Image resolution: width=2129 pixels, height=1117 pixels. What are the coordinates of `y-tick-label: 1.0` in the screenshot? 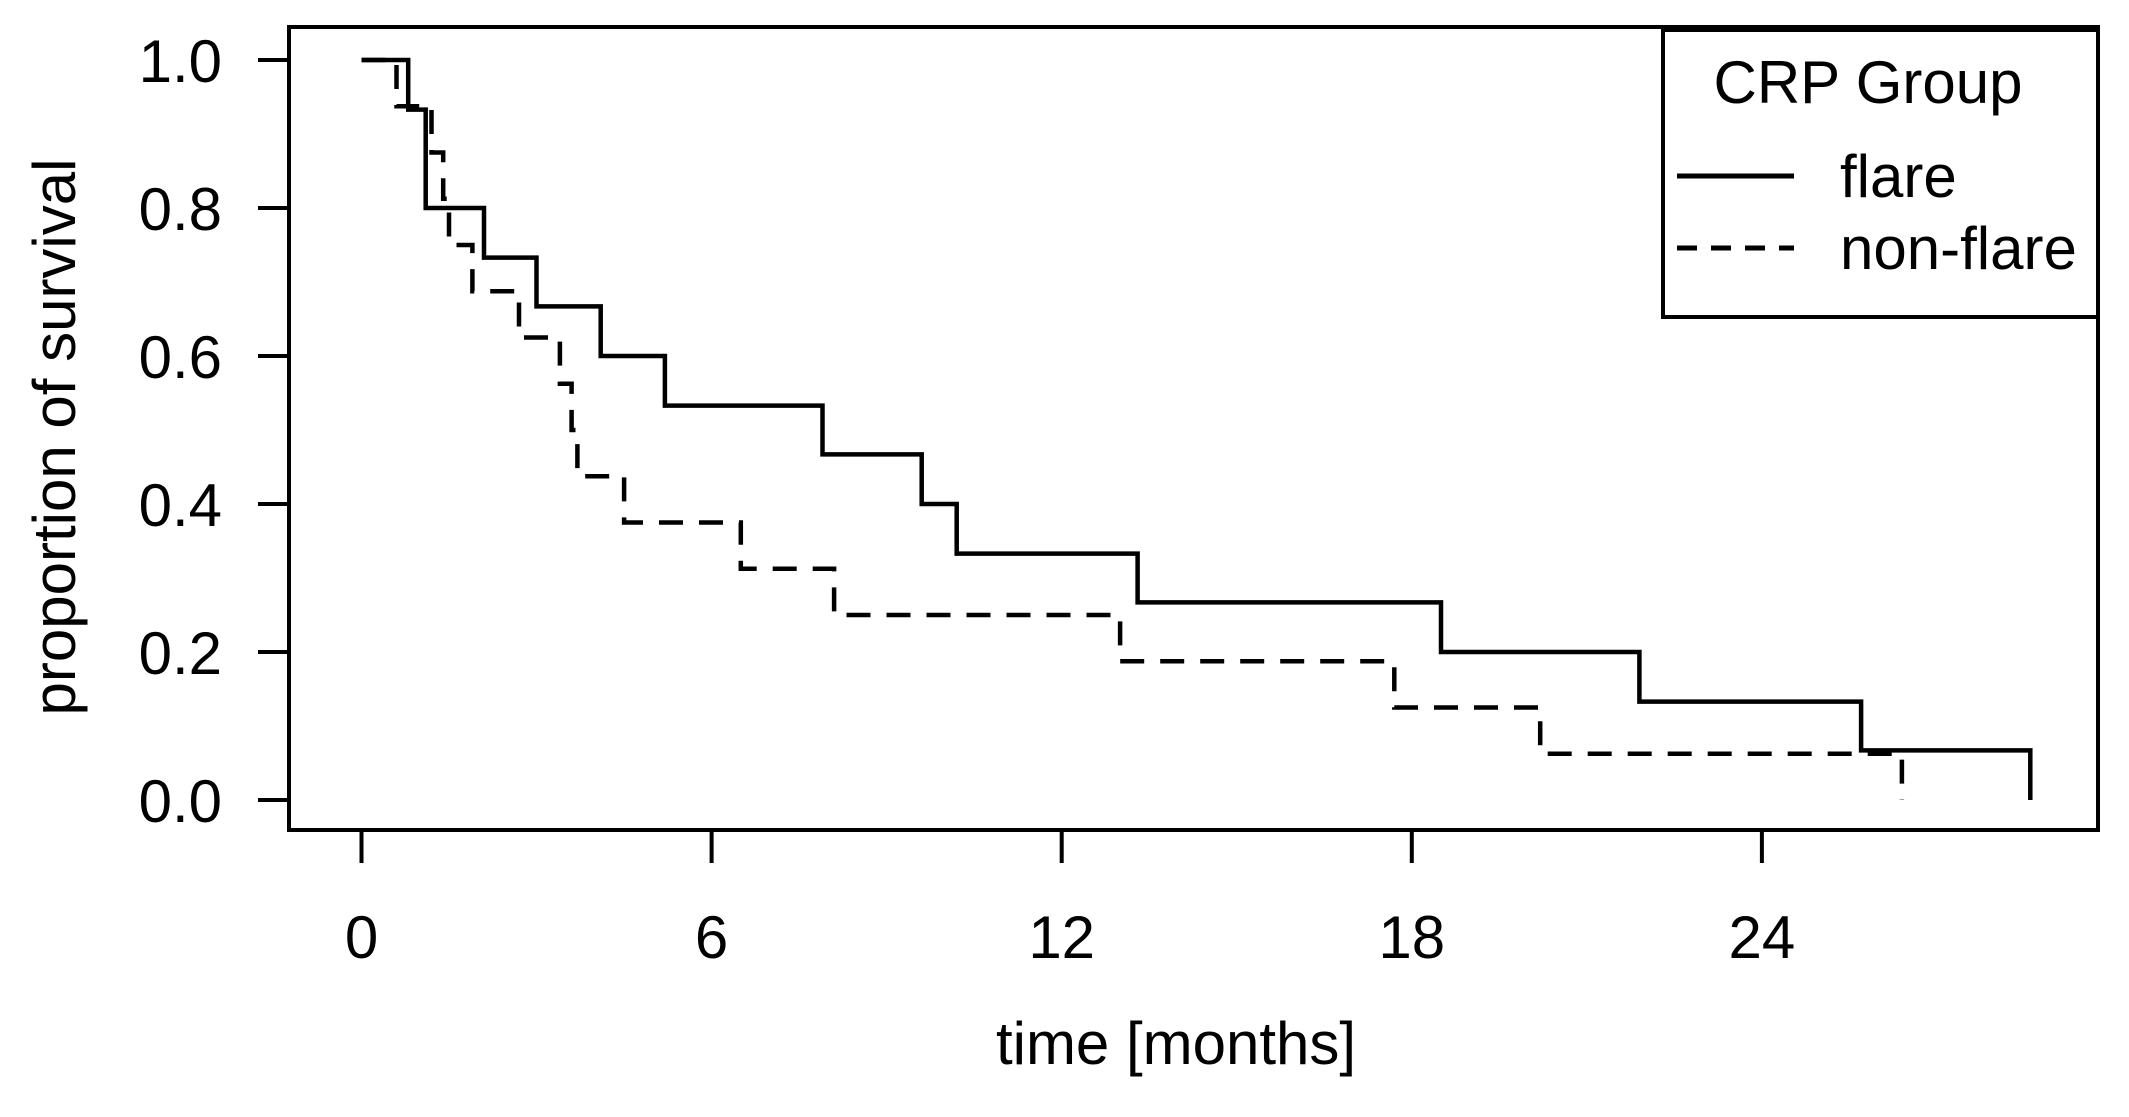 It's located at (180, 61).